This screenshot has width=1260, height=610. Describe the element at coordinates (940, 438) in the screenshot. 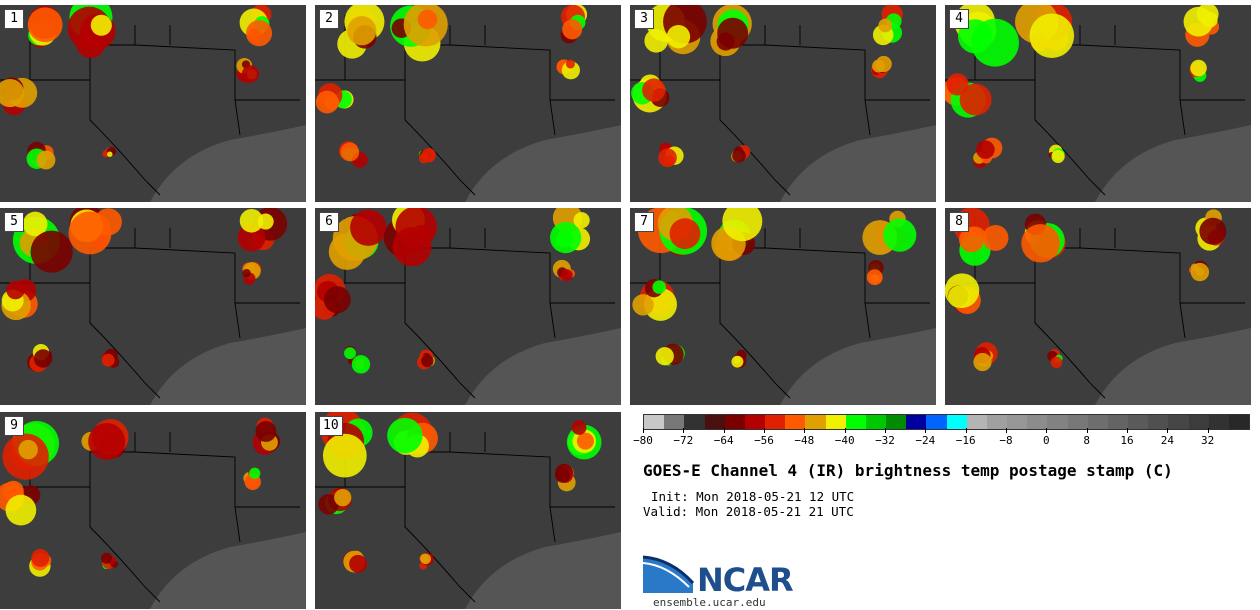

I see `colorbar-ticks: −80 −72 −64 −56 −48 −40 −32 −24 −16 −8 0 8 16 24 32` at that location.